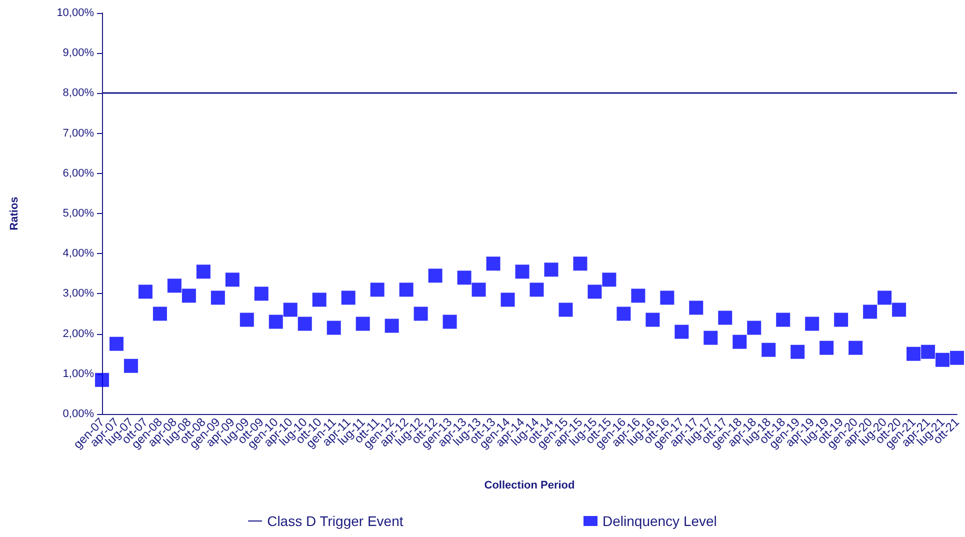 The height and width of the screenshot is (537, 965). Describe the element at coordinates (659, 521) in the screenshot. I see `legend-label: Delinquency Level` at that location.